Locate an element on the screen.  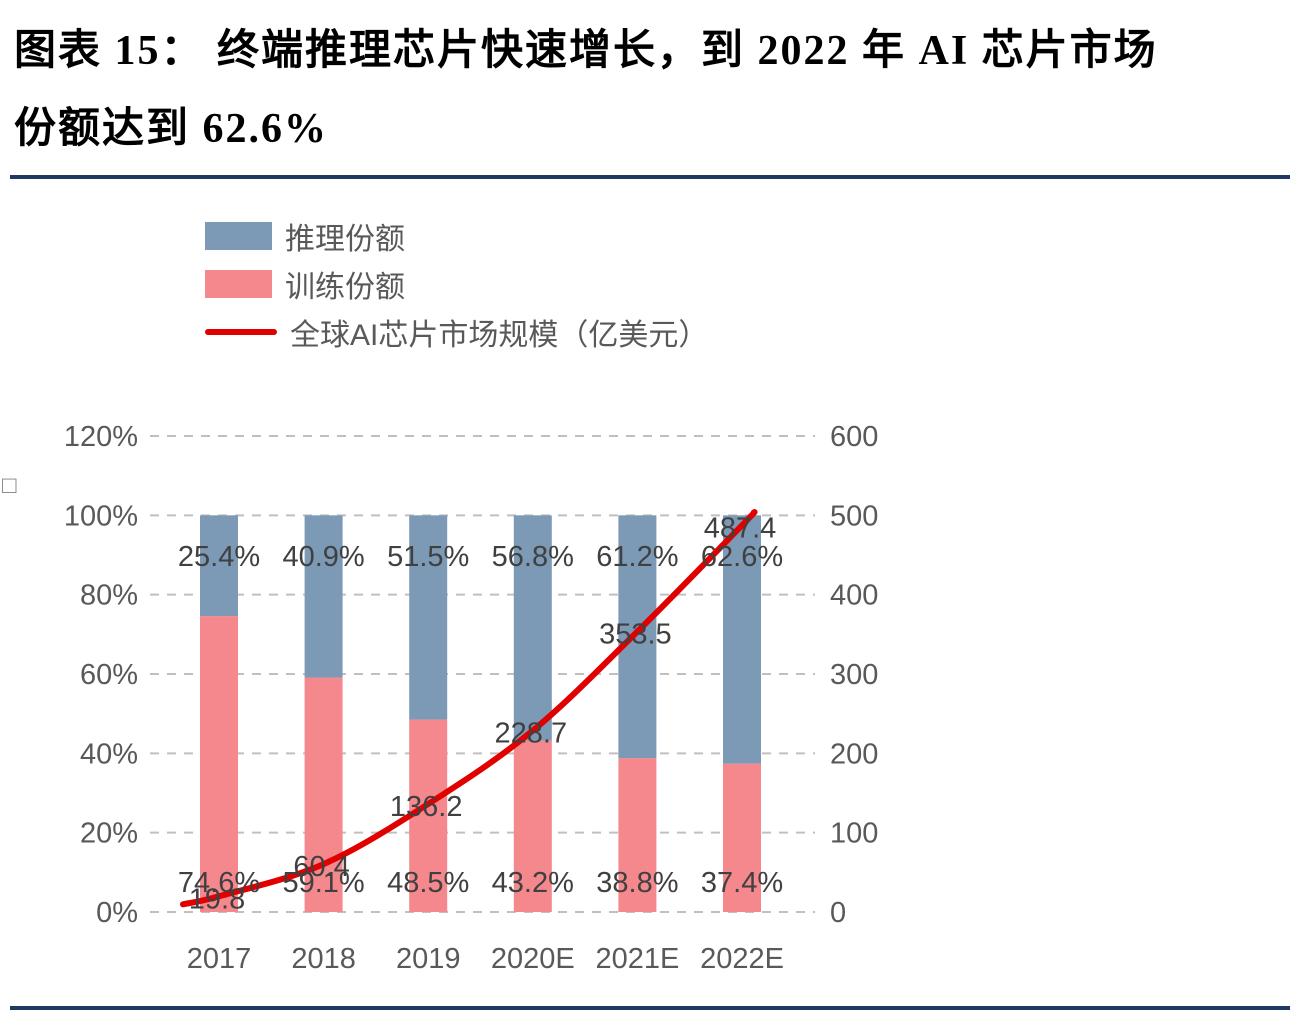
training-share-label: 37.4% is located at coordinates (742, 883).